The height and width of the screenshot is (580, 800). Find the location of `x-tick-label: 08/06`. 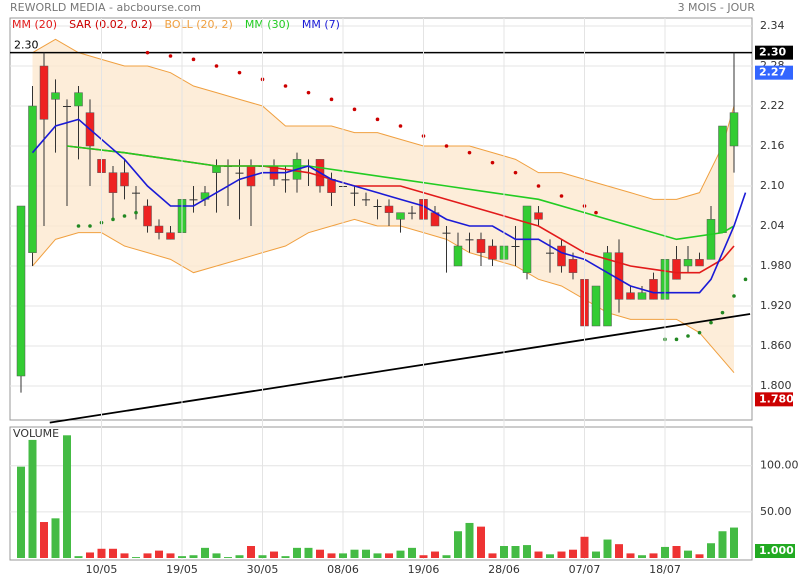

x-tick-label: 08/06 is located at coordinates (343, 569).